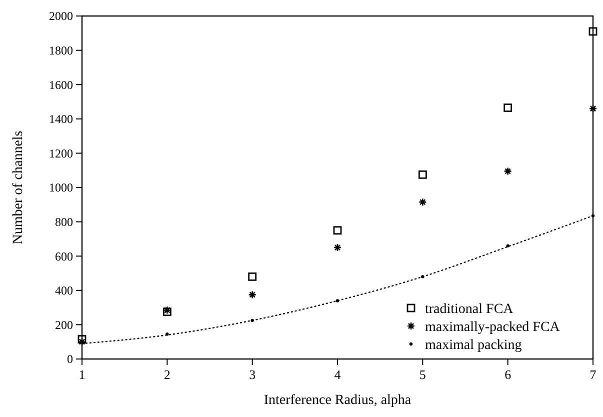  What do you see at coordinates (70, 359) in the screenshot?
I see `y-tick-label: 0` at bounding box center [70, 359].